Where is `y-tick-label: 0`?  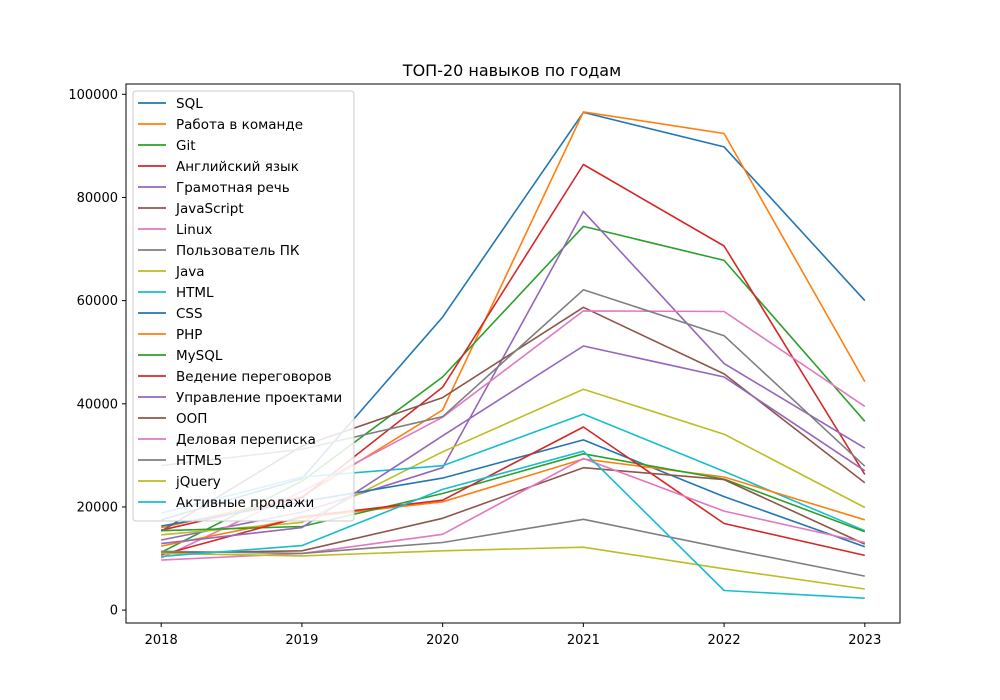
y-tick-label: 0 is located at coordinates (114, 611).